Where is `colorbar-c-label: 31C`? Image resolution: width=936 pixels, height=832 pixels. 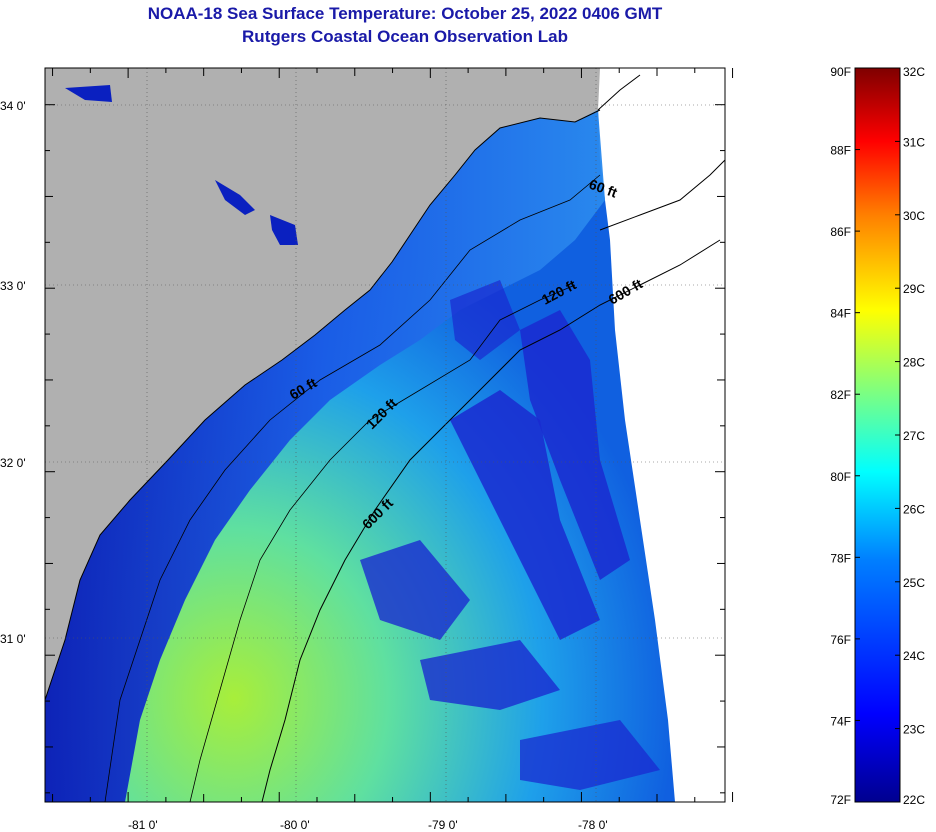
colorbar-c-label: 31C is located at coordinates (914, 142).